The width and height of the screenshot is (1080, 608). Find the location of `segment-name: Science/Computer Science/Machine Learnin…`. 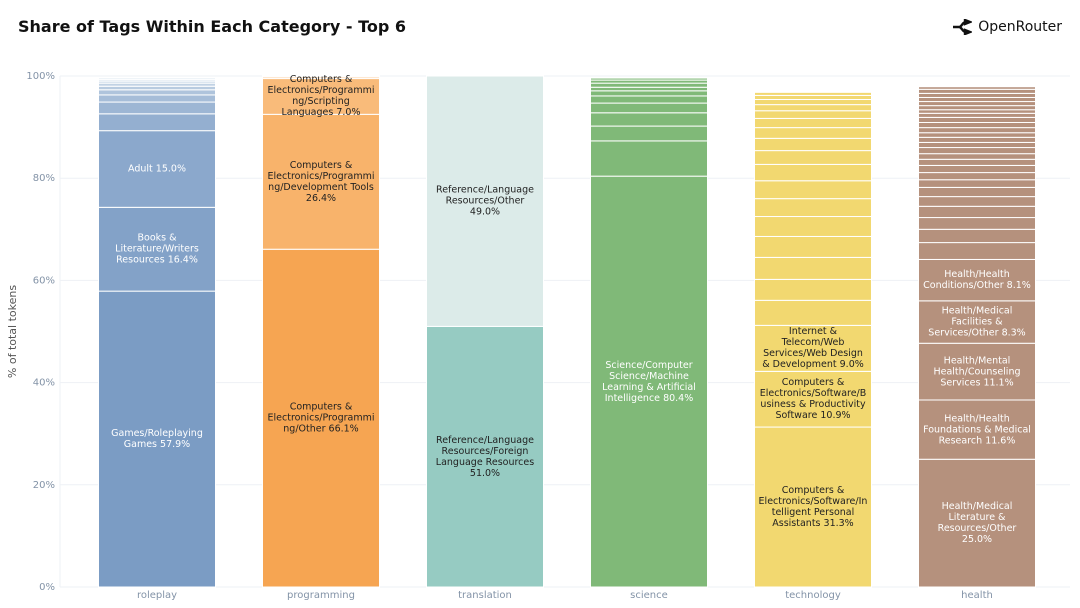

segment-name: Science/Computer Science/Machine Learnin… is located at coordinates (649, 381).